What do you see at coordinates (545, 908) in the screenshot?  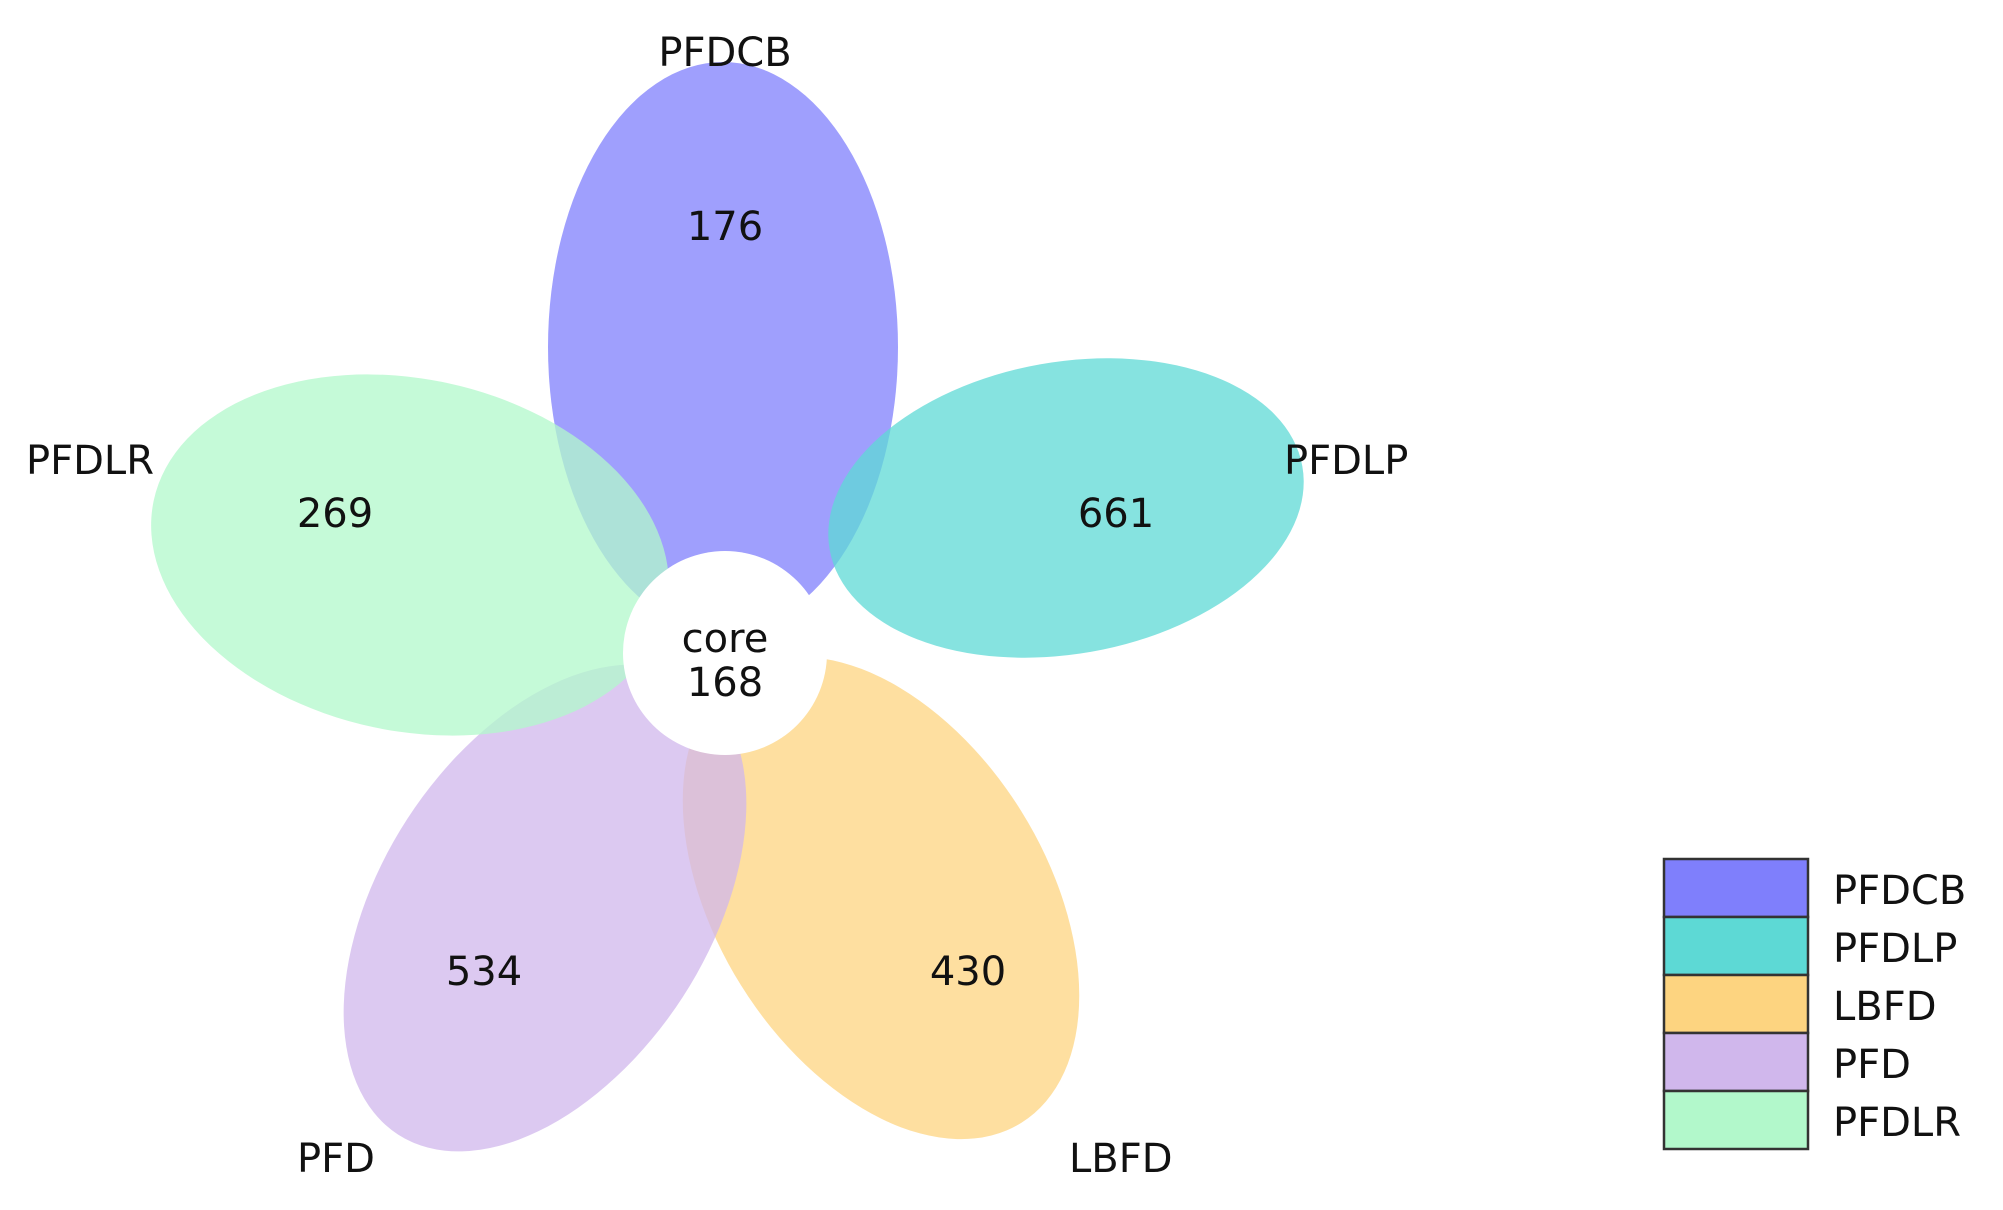 I see `petal-pfd` at bounding box center [545, 908].